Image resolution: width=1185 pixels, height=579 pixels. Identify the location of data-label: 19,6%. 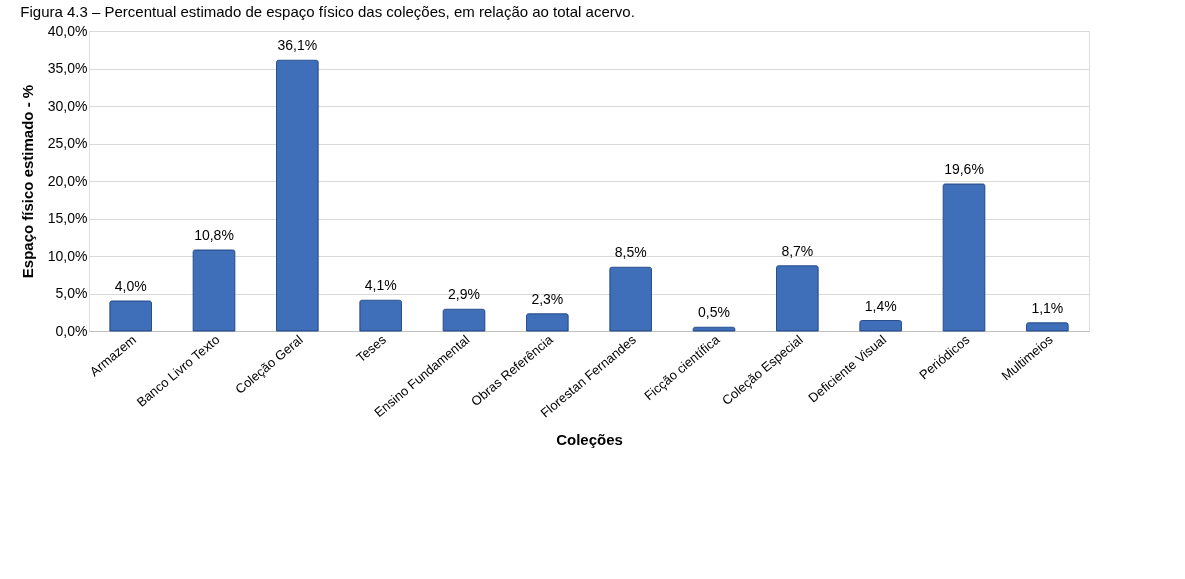
(964, 169).